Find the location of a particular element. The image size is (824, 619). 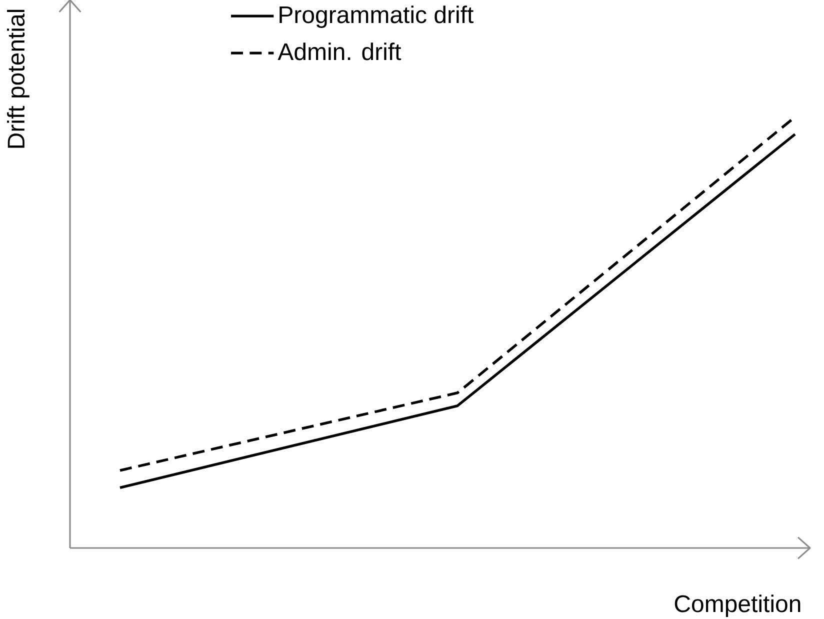

legend-label: Admin. drift is located at coordinates (340, 51).